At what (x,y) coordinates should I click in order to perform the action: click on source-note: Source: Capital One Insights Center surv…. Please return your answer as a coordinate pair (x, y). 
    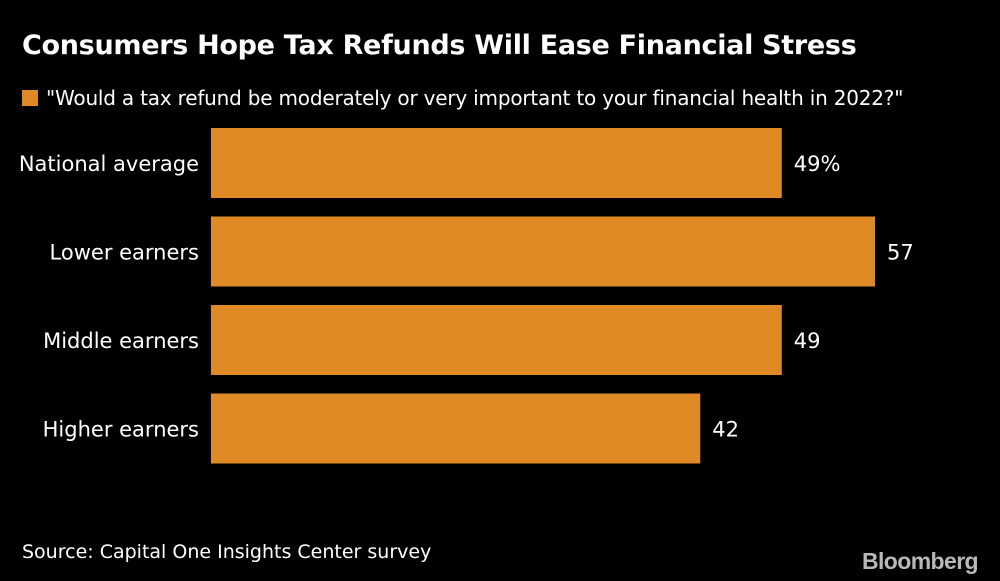
    Looking at the image, I should click on (227, 552).